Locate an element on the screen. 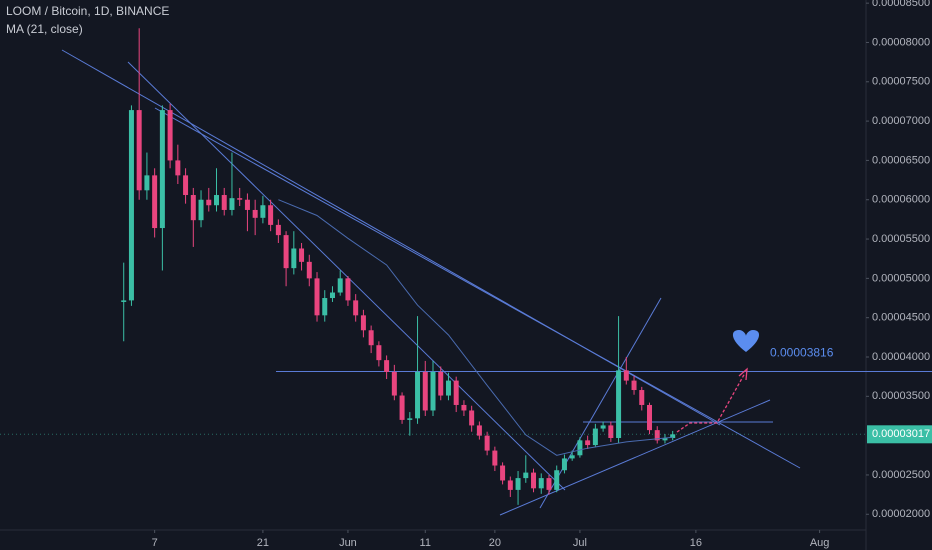 This screenshot has height=550, width=932. last-price-label: 0.00003017 is located at coordinates (901, 434).